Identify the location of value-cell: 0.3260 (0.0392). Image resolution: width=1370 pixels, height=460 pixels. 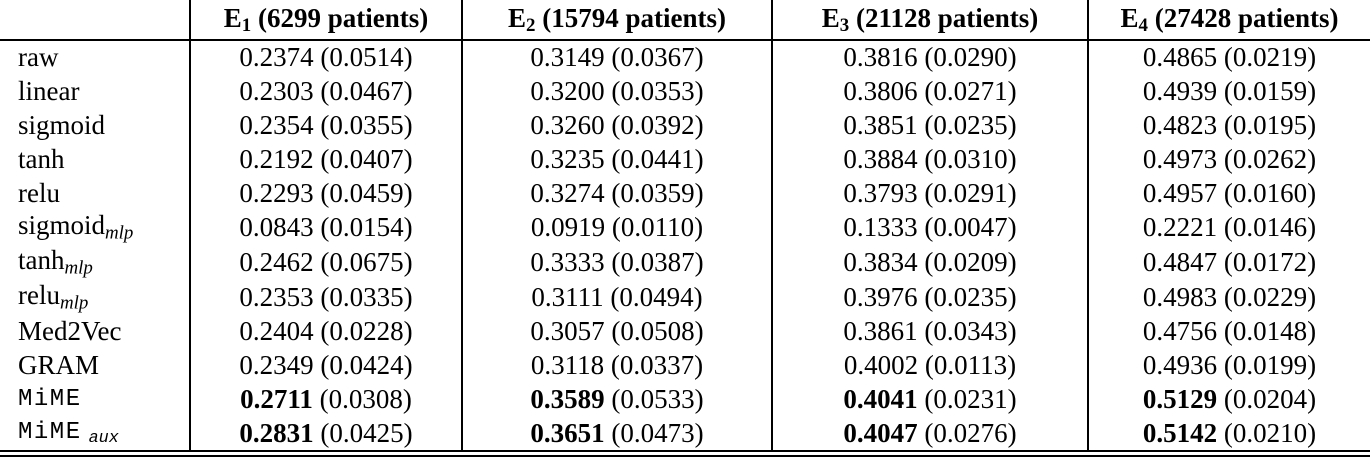
(616, 125).